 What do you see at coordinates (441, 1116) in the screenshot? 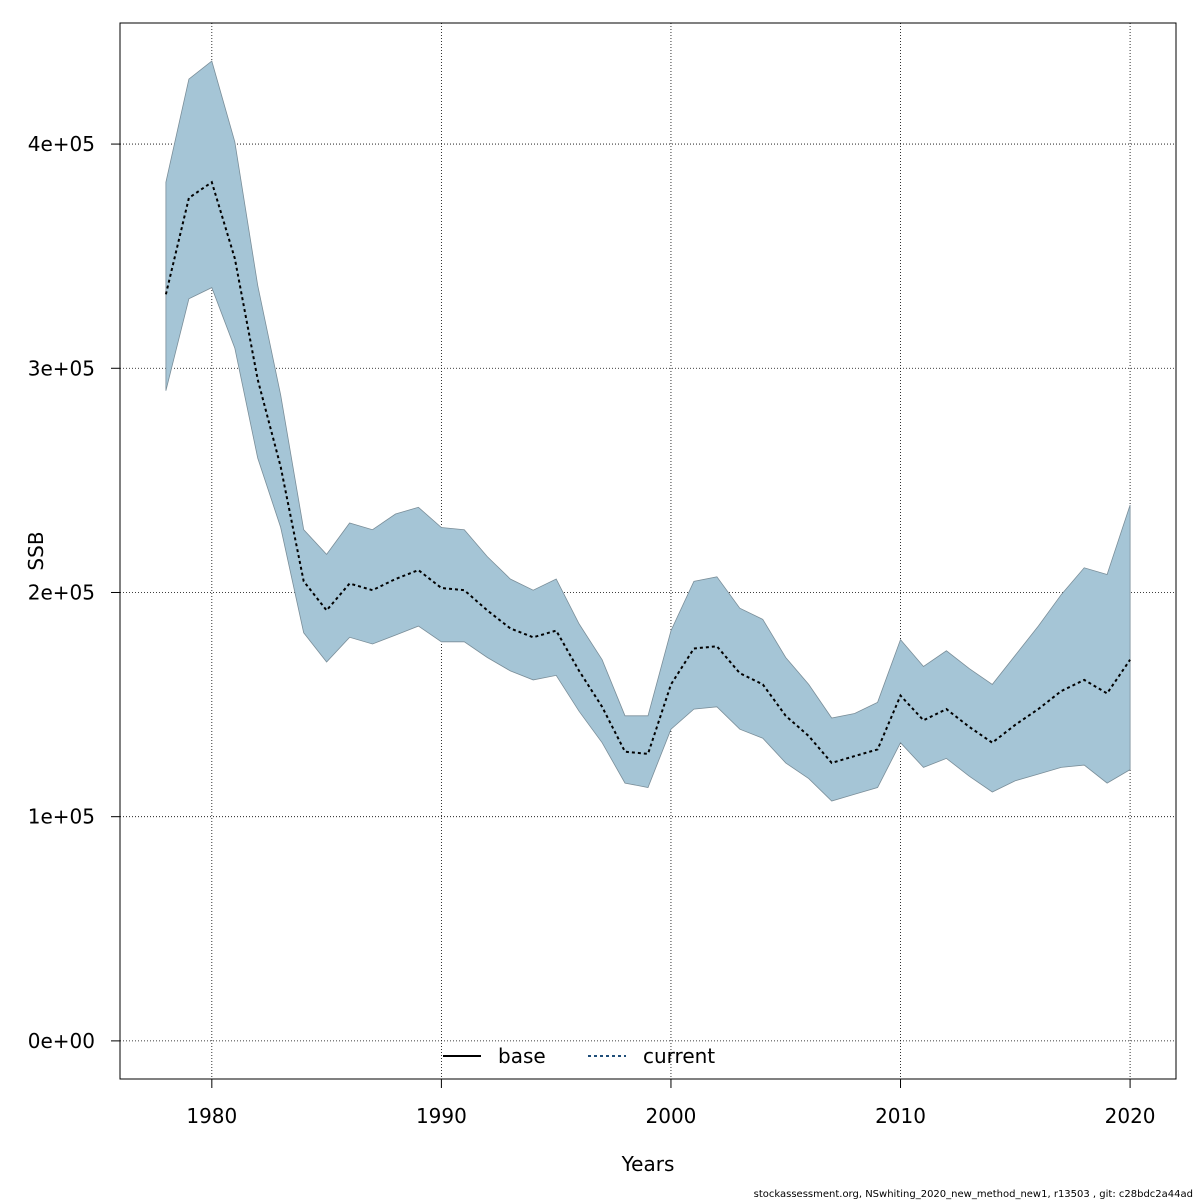
I see `x-tick-label: 1990` at bounding box center [441, 1116].